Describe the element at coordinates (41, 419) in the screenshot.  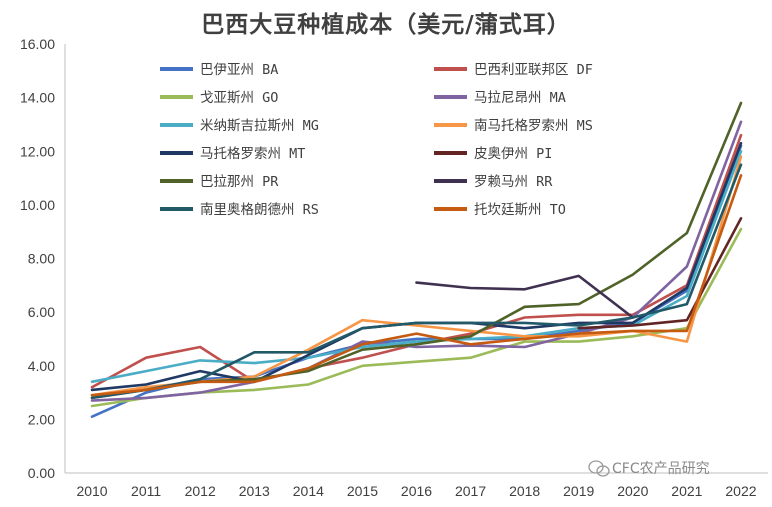
I see `y-tick-label: 2.00` at that location.